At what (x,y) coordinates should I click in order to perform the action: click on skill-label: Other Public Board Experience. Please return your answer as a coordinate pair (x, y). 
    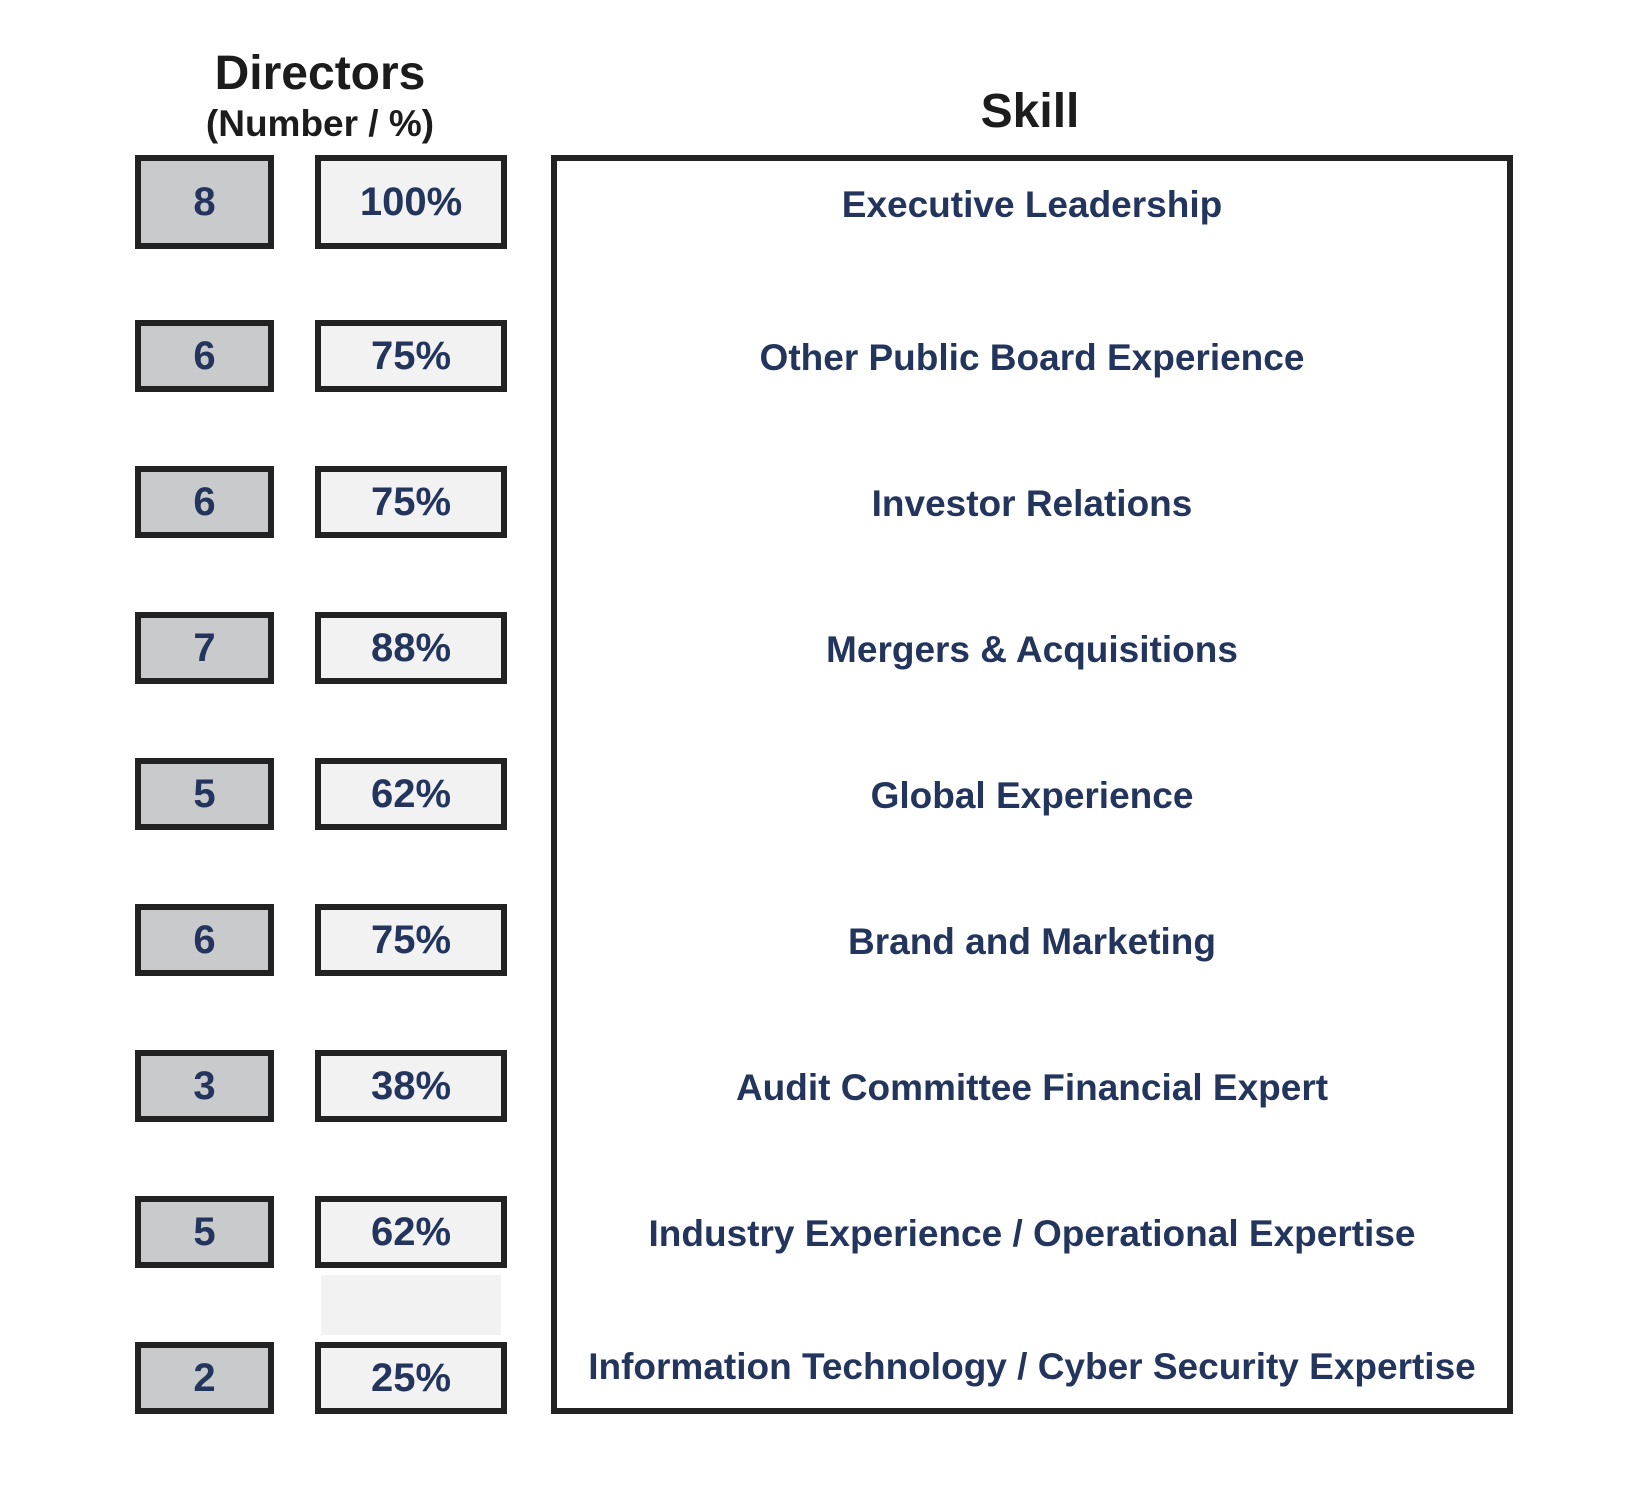
    Looking at the image, I should click on (1032, 357).